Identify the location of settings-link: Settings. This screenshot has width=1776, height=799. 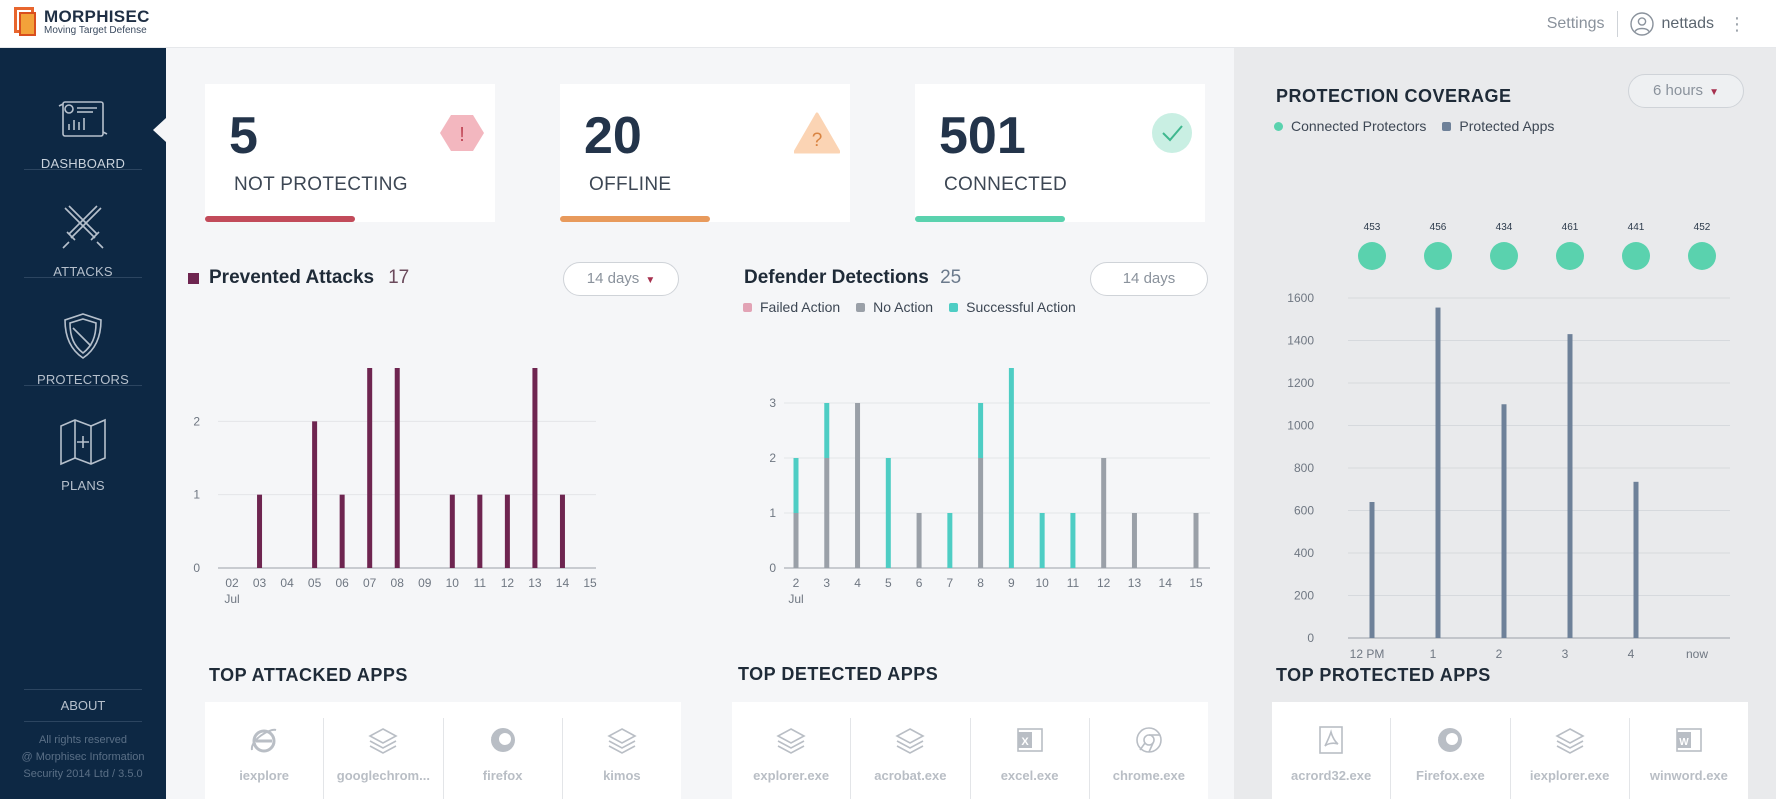
(1582, 24).